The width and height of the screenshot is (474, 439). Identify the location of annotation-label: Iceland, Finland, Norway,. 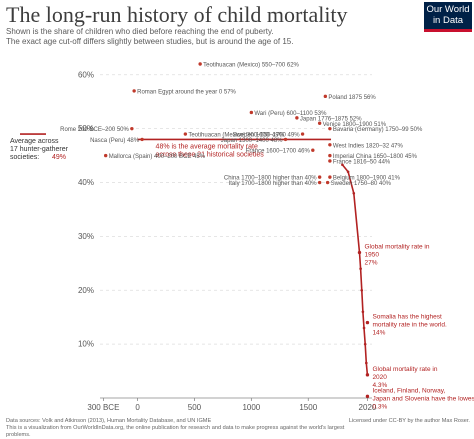
(408, 390).